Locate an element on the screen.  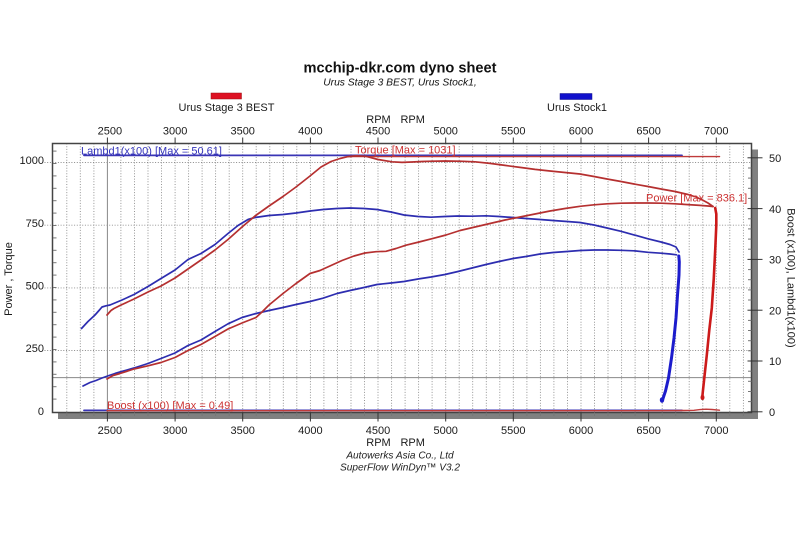
svg-text:Urus Stage 3 BEST, Urus Stock1: Urus Stage 3 BEST, Urus Stock1, is located at coordinates (400, 82).